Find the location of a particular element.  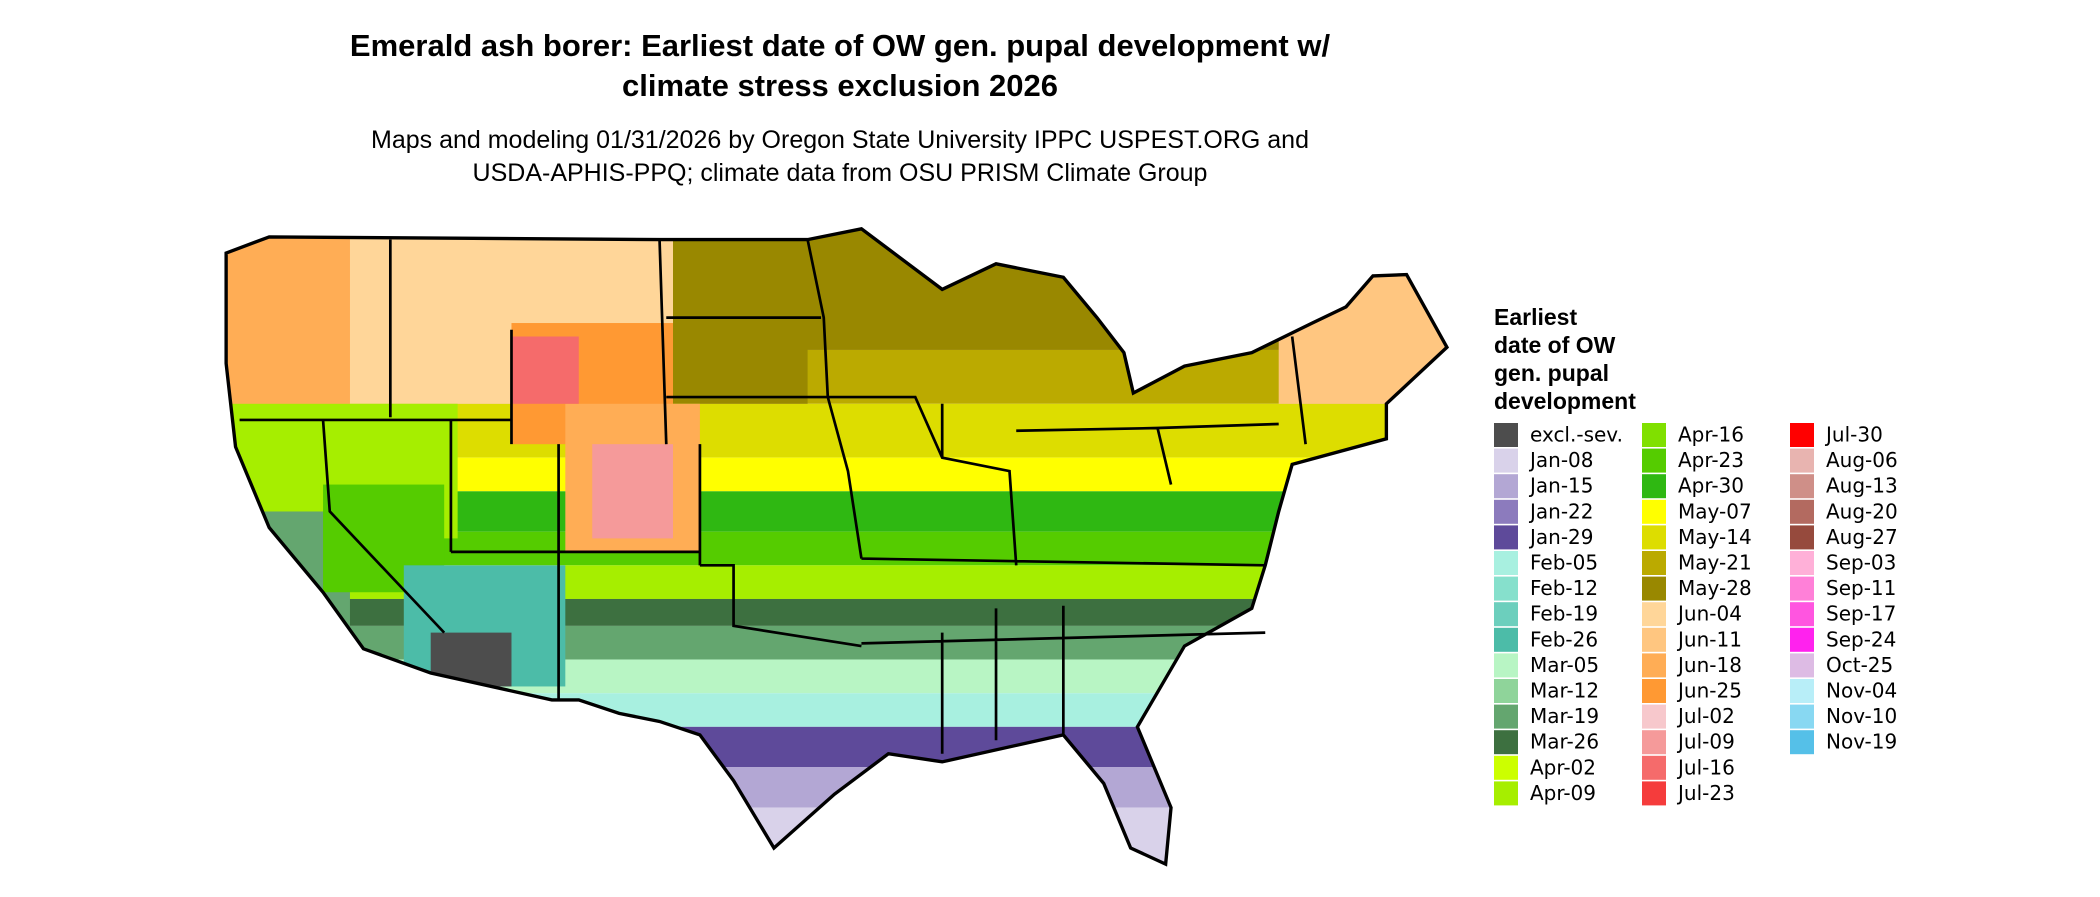

legend-label: Nov-04 is located at coordinates (1861, 691).